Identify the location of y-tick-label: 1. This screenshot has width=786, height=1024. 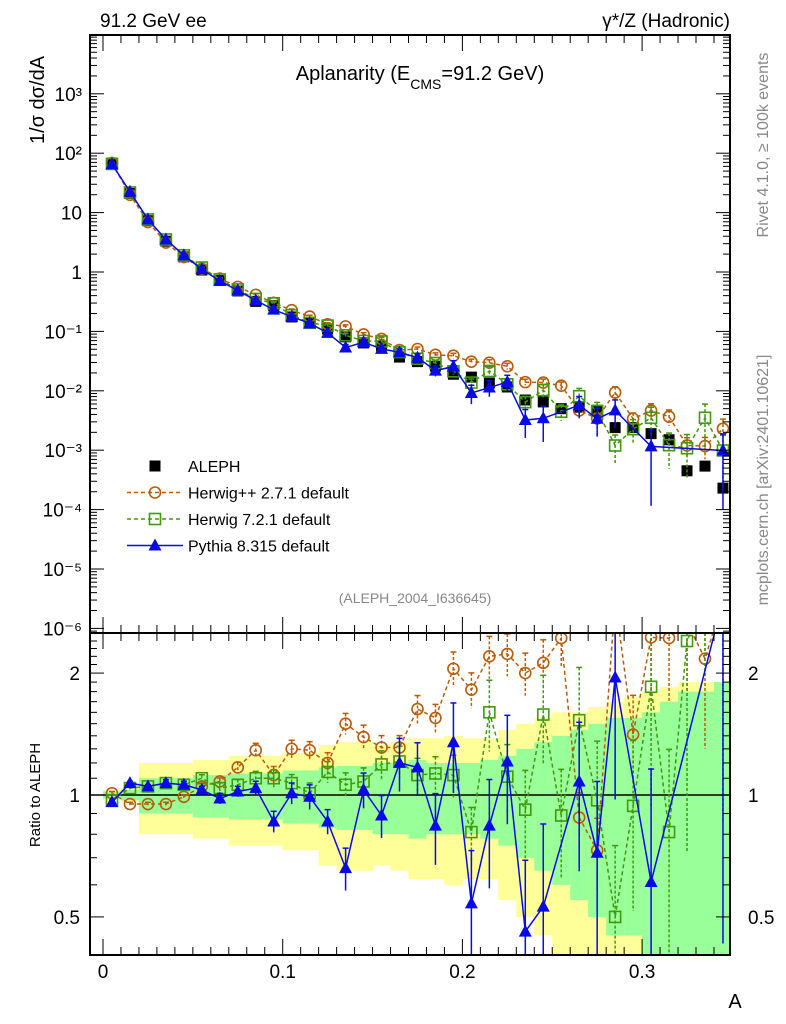
(76, 273).